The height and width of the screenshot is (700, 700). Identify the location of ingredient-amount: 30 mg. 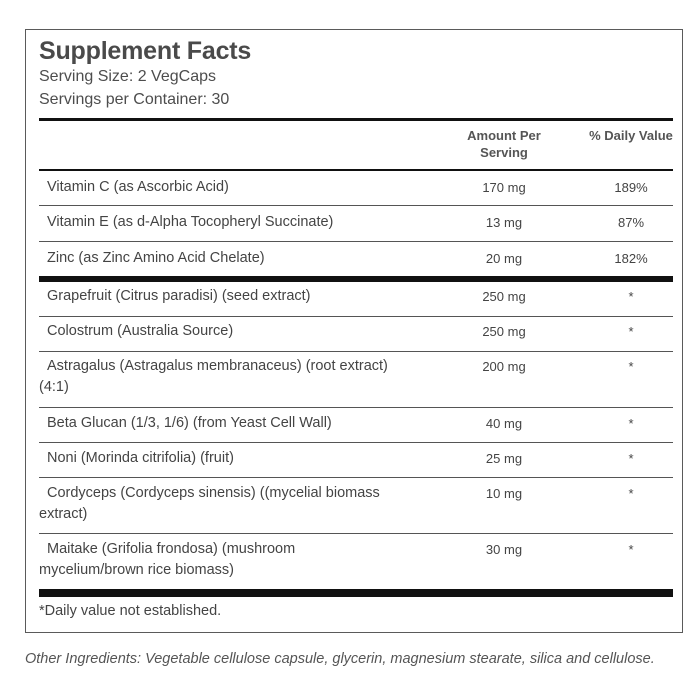
(504, 549).